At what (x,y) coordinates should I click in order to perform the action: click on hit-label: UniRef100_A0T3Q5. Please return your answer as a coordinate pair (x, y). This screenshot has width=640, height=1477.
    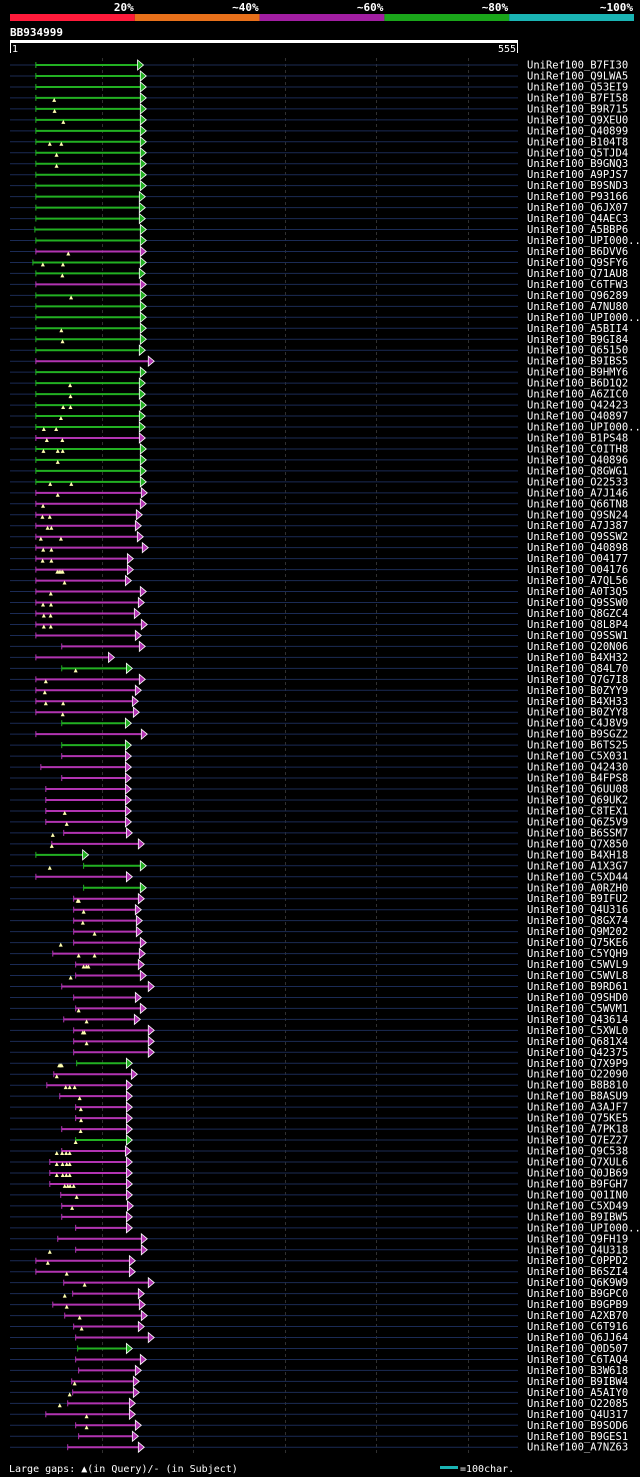
    Looking at the image, I should click on (577, 592).